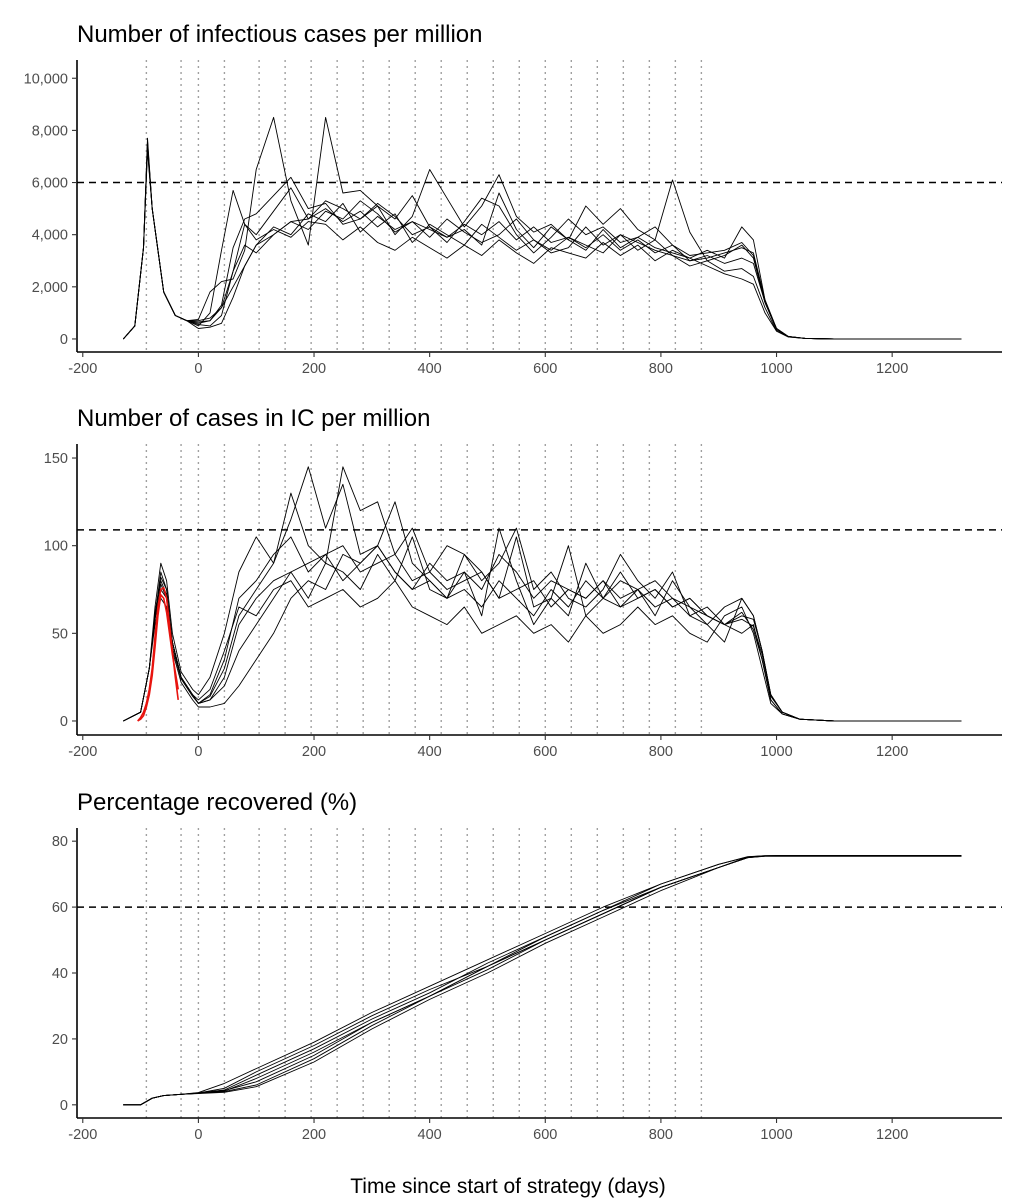 The width and height of the screenshot is (1014, 1200). I want to click on y-tick-label: 4,000, so click(50, 236).